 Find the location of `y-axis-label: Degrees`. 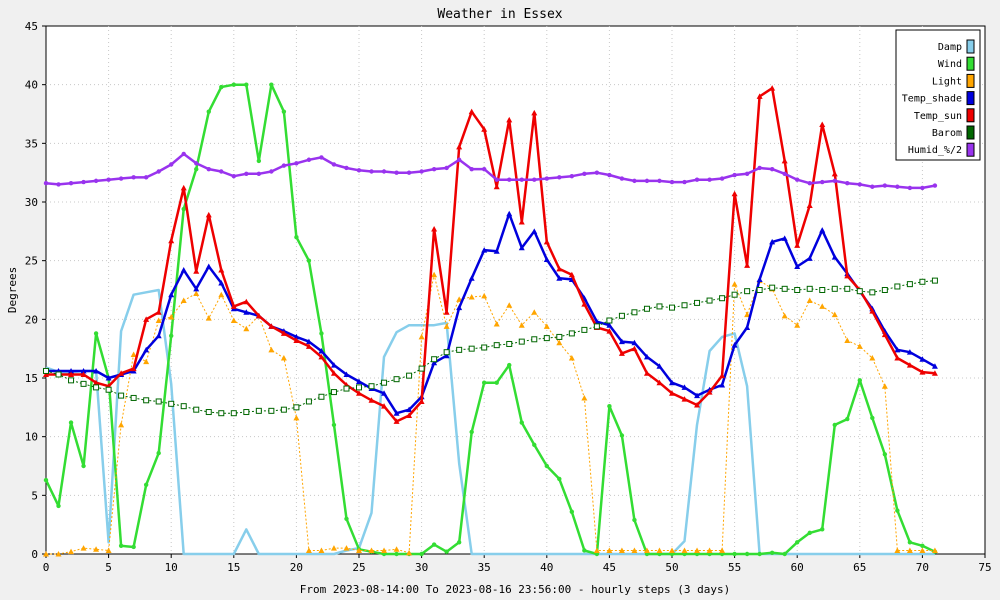

y-axis-label: Degrees is located at coordinates (12, 290).